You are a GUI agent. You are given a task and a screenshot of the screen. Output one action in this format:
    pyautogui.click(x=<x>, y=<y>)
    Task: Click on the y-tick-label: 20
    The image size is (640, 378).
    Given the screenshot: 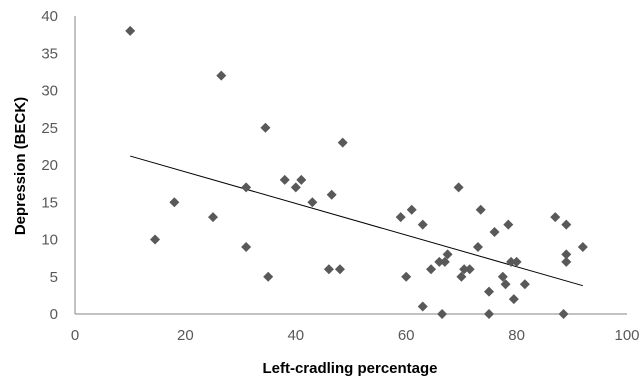 What is the action you would take?
    pyautogui.click(x=49, y=165)
    